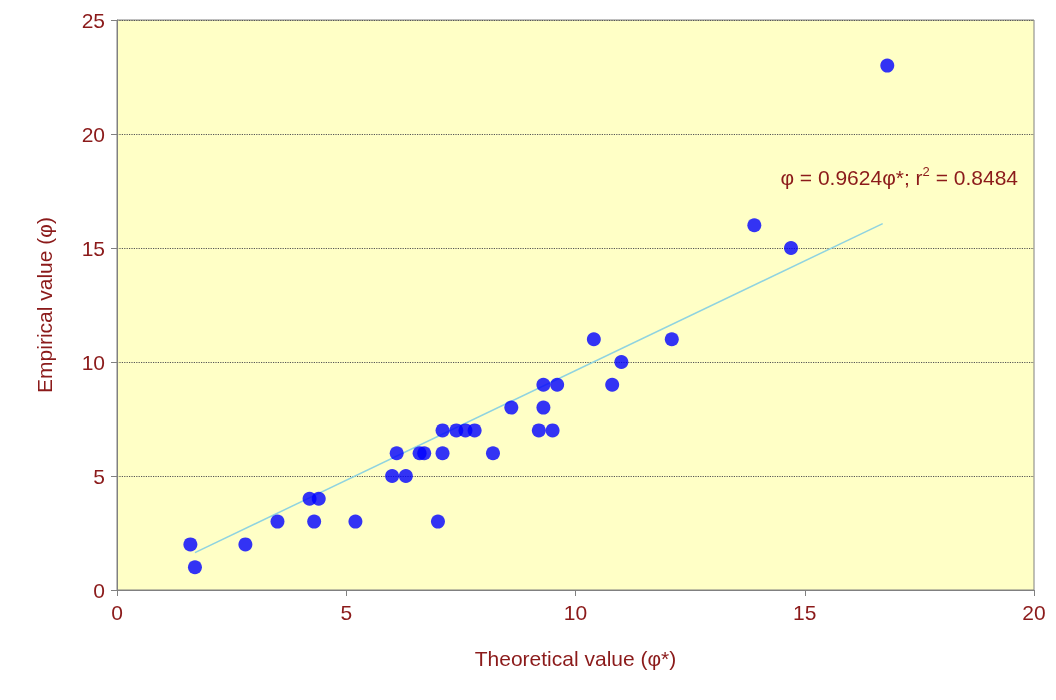 This screenshot has width=1056, height=700. What do you see at coordinates (93, 20) in the screenshot?
I see `y-tick-label: 25` at bounding box center [93, 20].